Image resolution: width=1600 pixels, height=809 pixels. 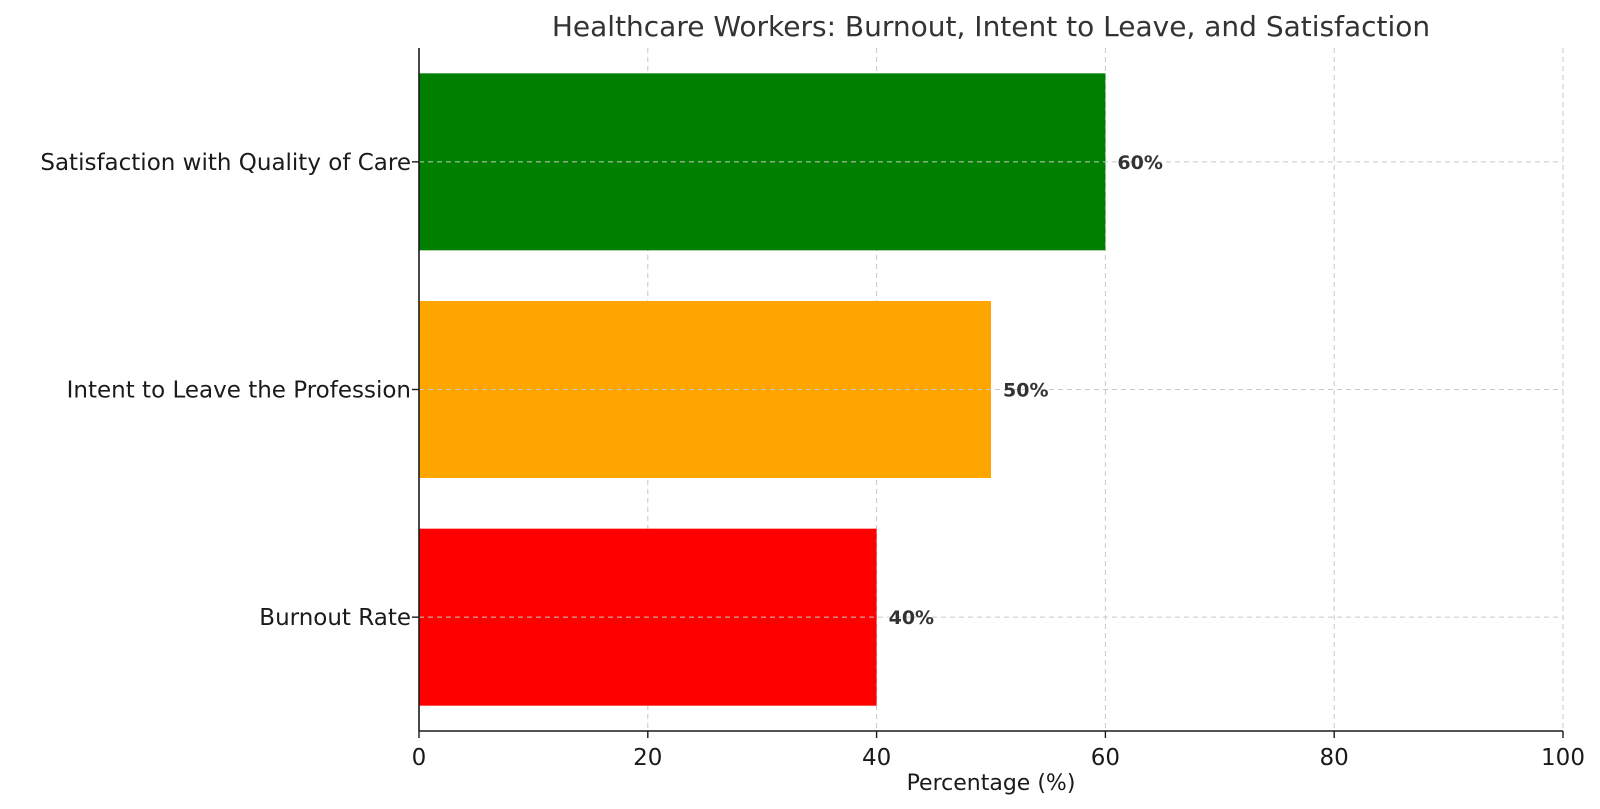 I want to click on x-tick-label: 40, so click(x=876, y=758).